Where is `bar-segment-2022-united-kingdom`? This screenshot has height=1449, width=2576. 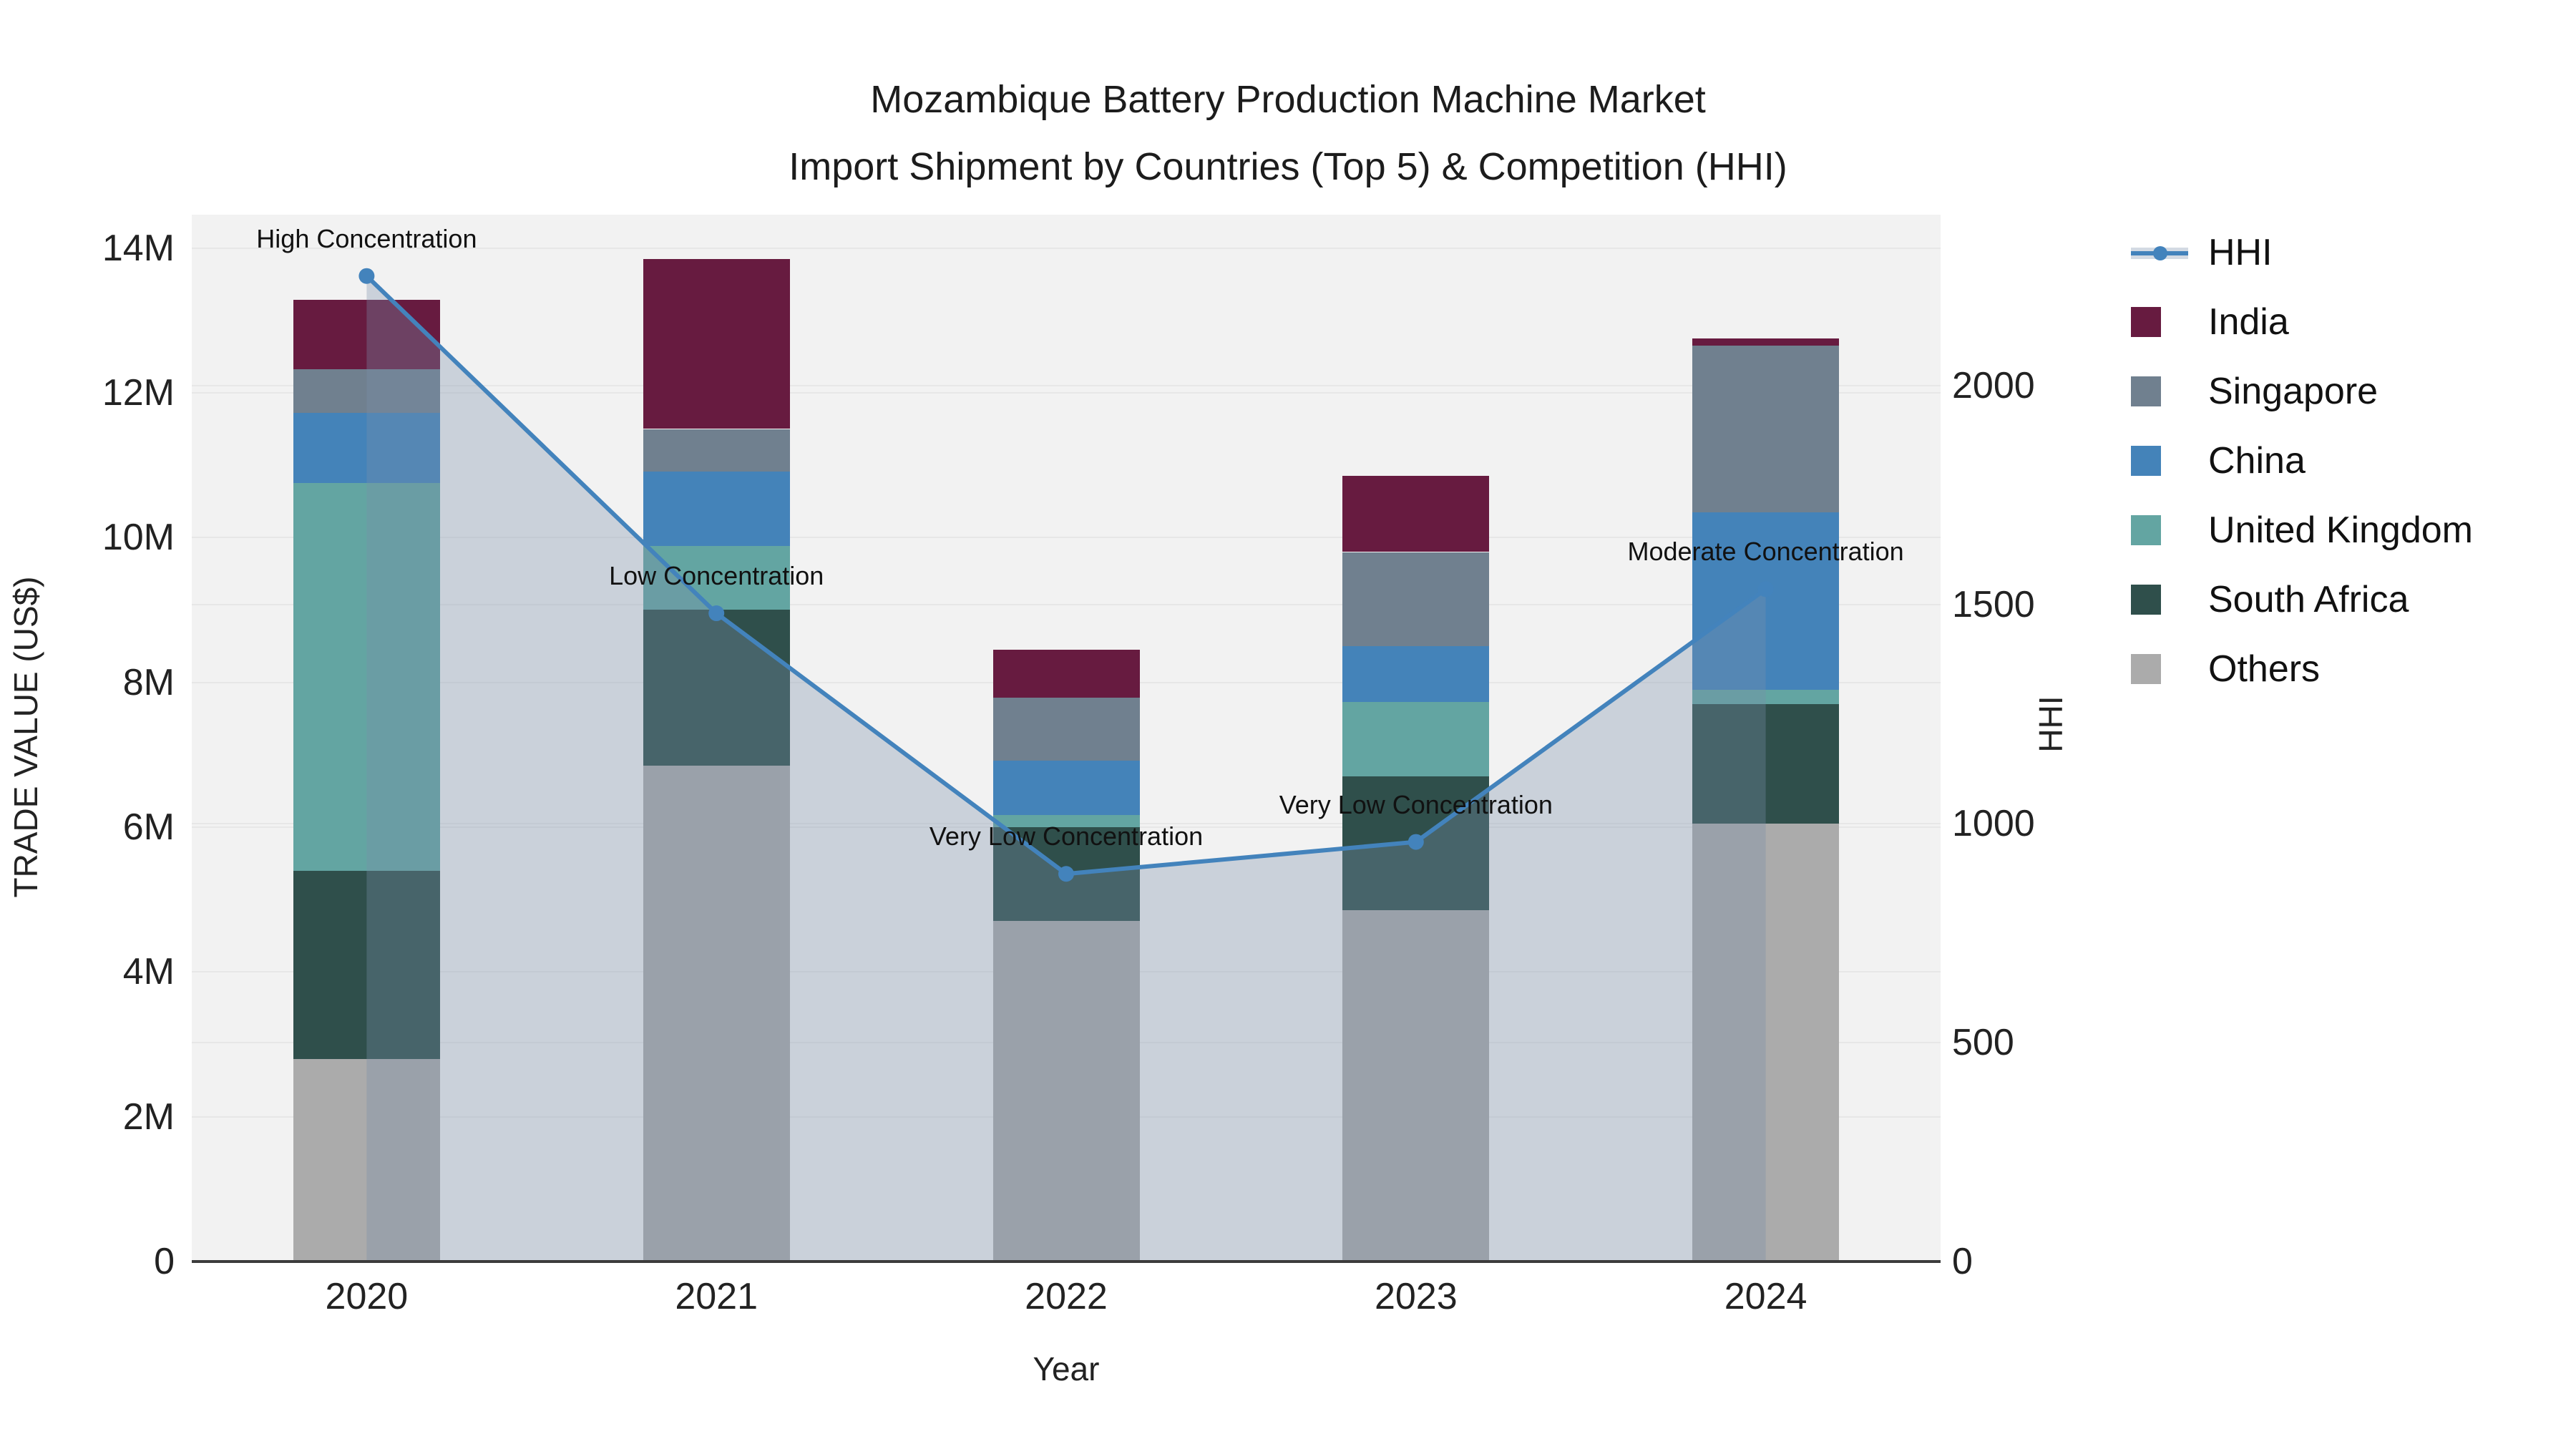 bar-segment-2022-united-kingdom is located at coordinates (1066, 820).